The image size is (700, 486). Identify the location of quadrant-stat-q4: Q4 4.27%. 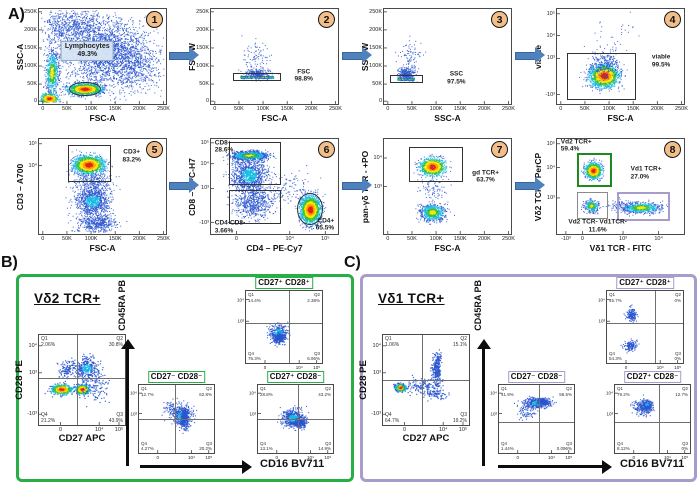
(147, 446).